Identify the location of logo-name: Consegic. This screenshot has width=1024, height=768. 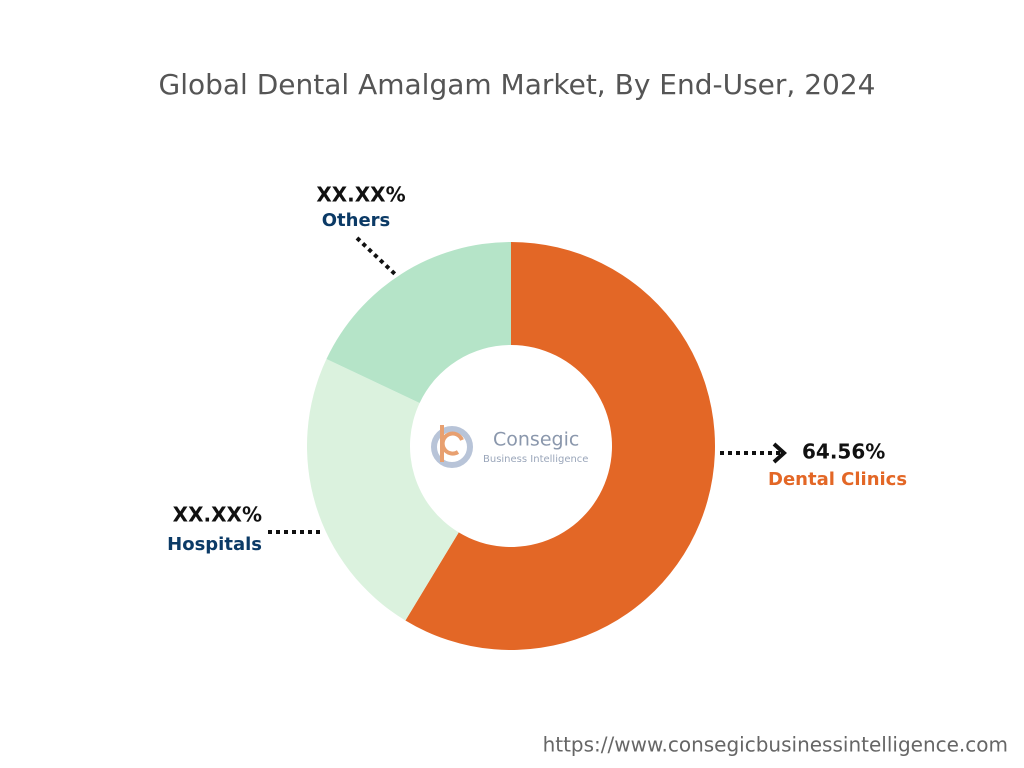
(536, 440).